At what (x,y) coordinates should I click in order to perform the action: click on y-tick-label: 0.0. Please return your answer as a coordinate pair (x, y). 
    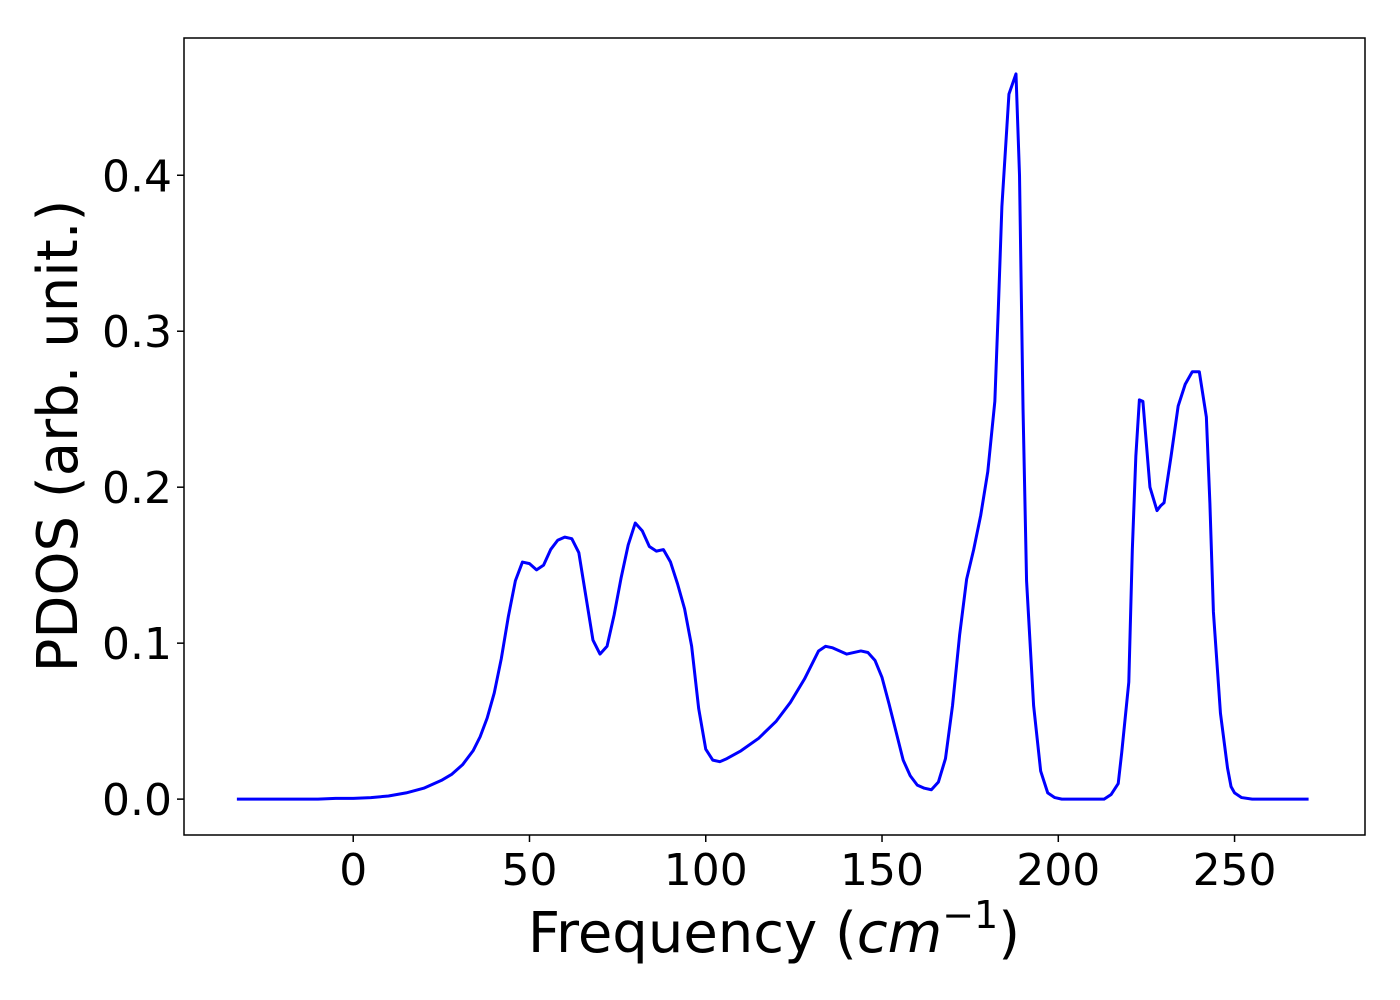
    Looking at the image, I should click on (137, 800).